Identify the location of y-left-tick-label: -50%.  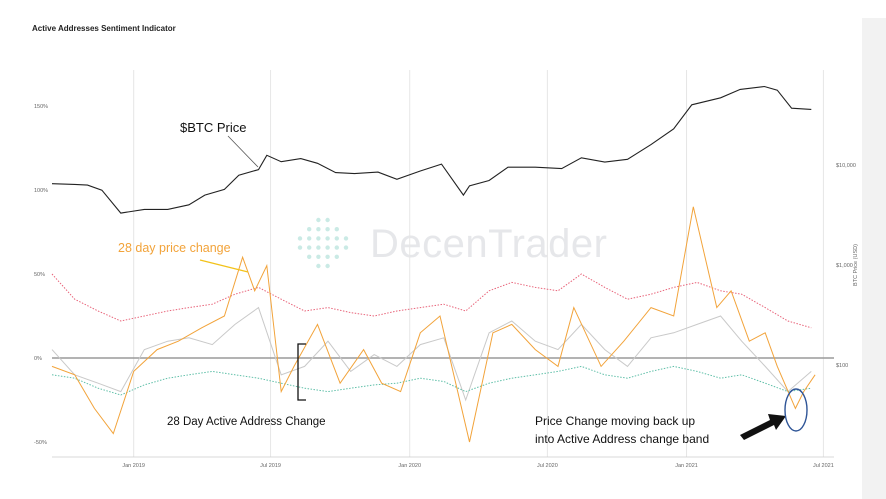
(40, 443).